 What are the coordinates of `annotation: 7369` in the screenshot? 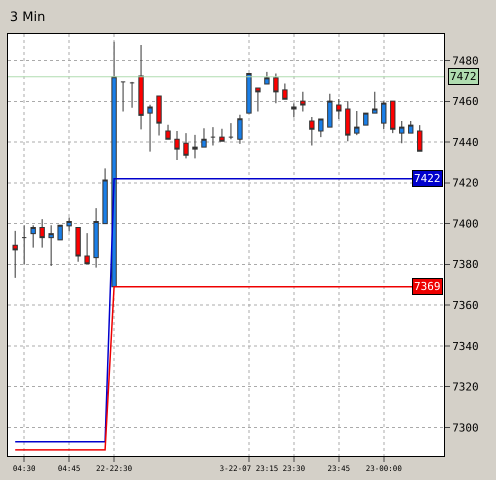 It's located at (427, 286).